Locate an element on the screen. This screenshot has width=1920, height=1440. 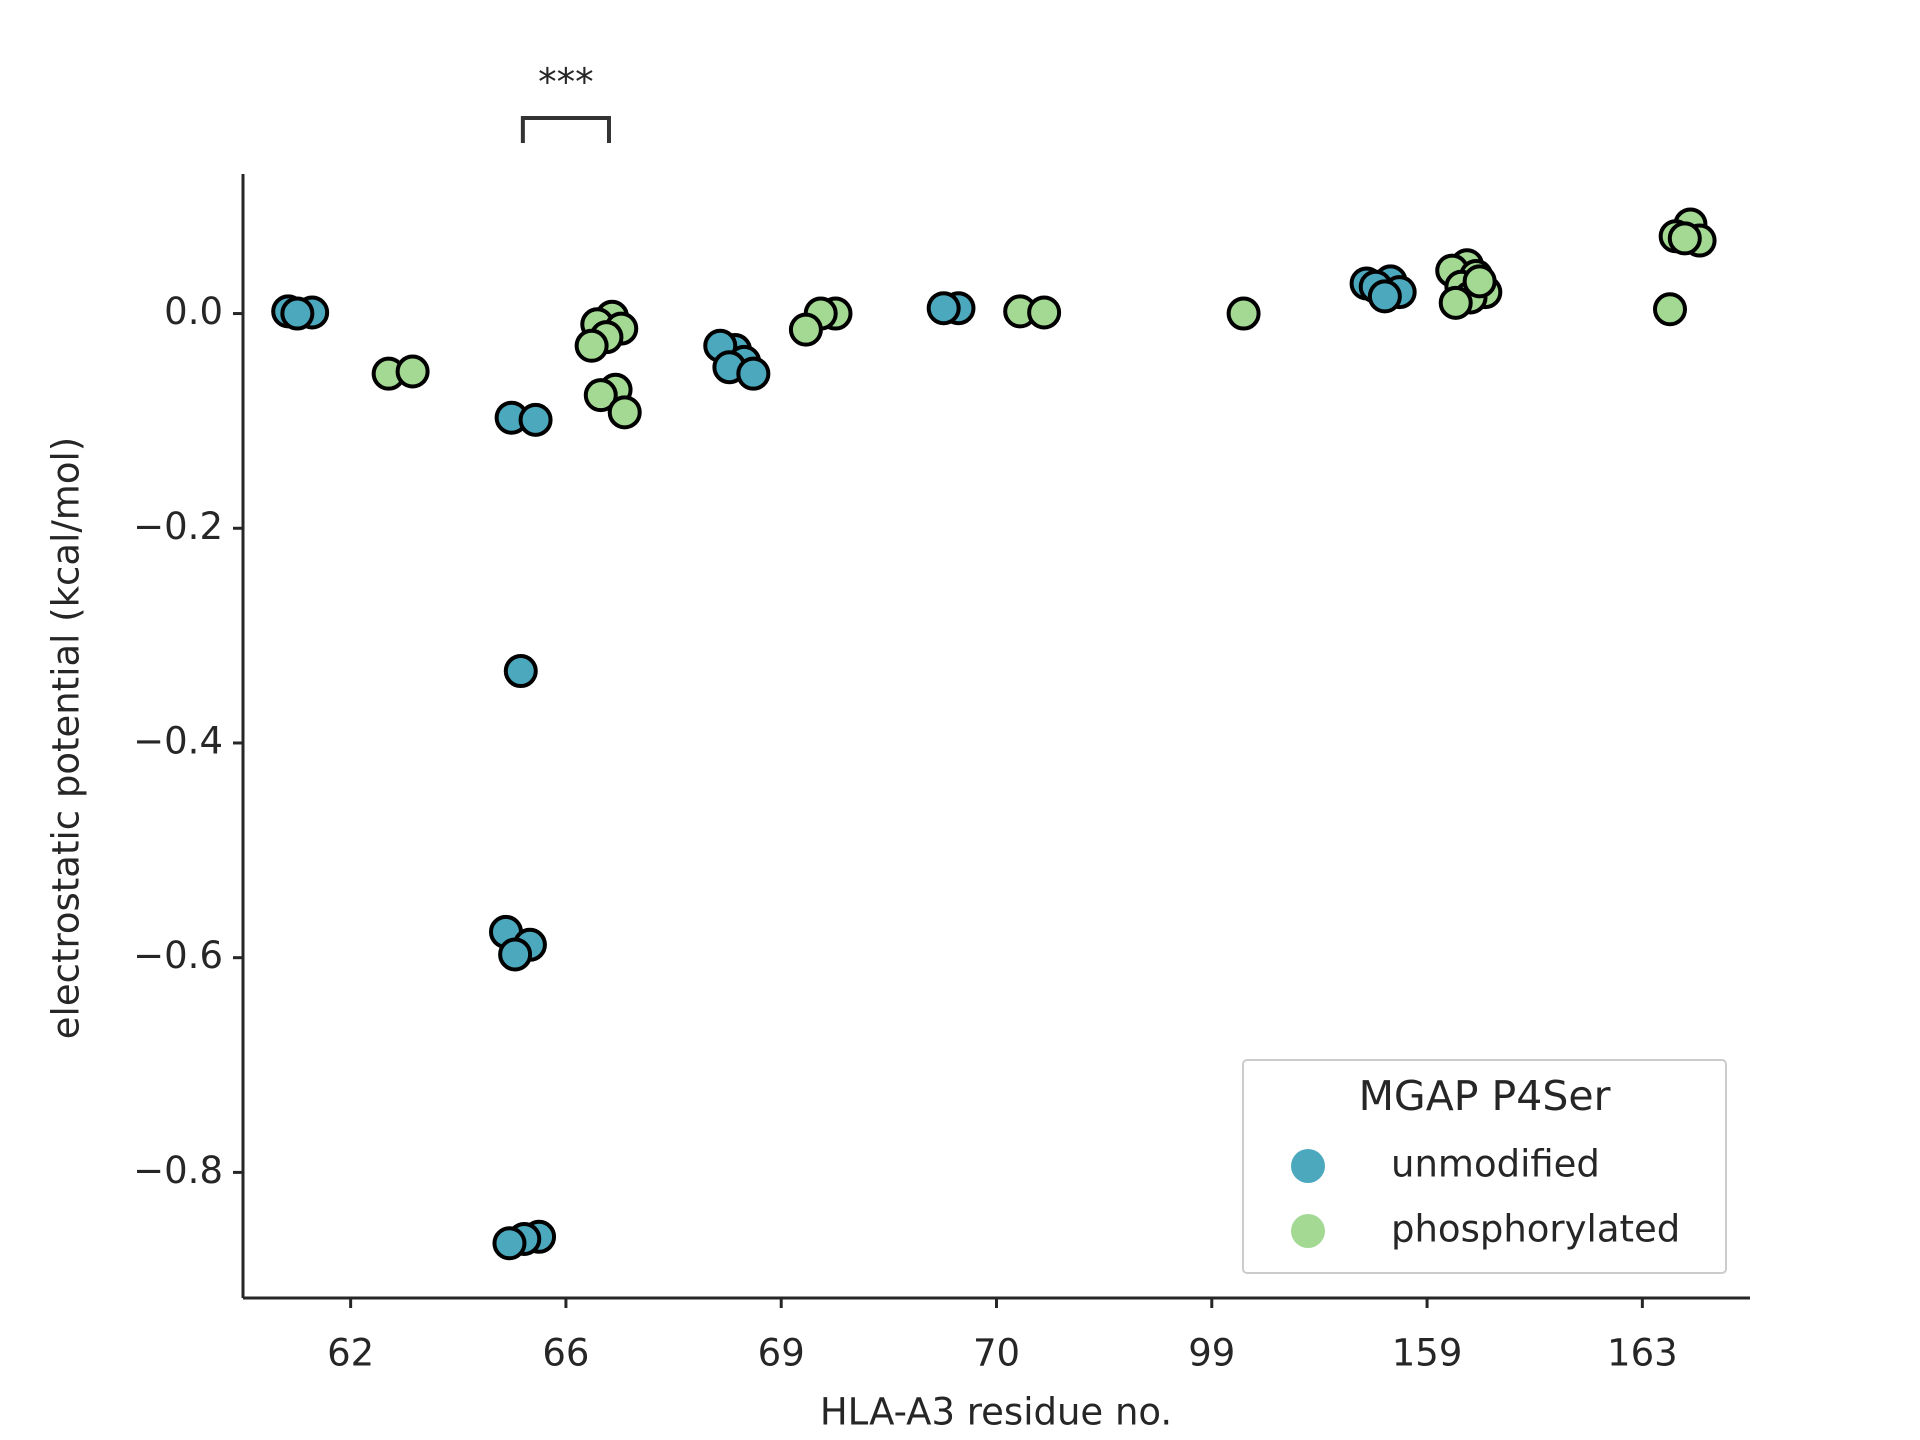
y-tick-label: 0.0 is located at coordinates (193, 311).